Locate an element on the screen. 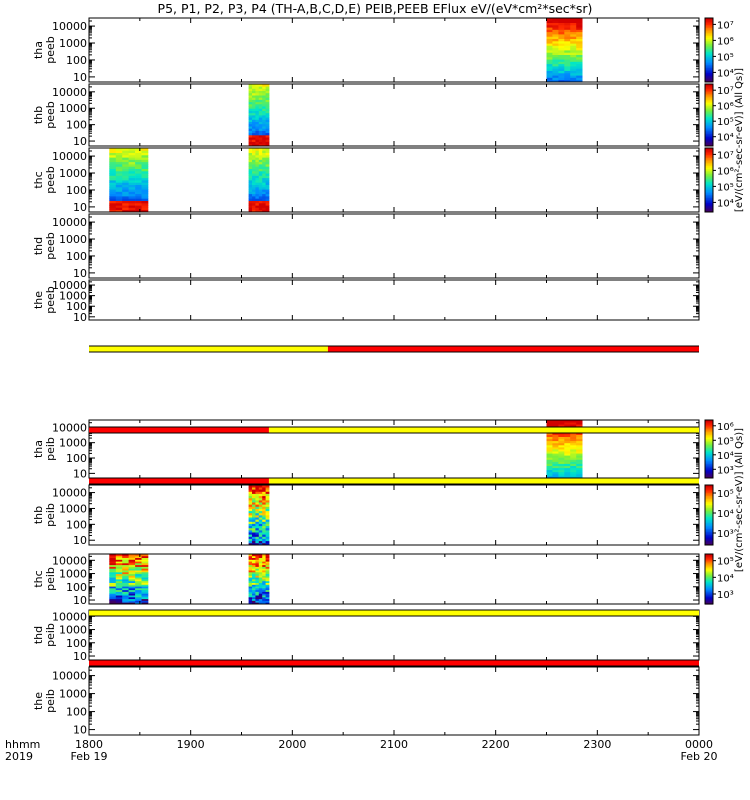 The image size is (750, 800). y-tick-label: 1000 is located at coordinates (73, 574).